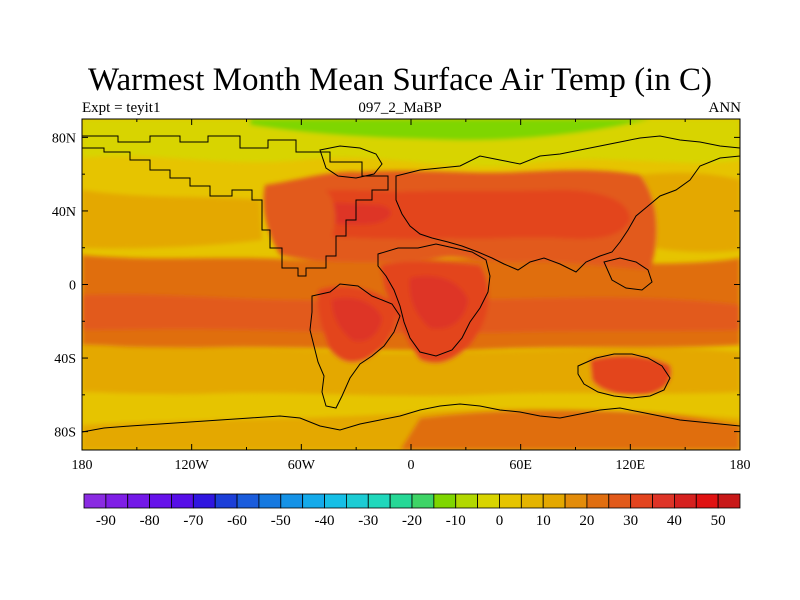 This screenshot has height=600, width=800. Describe the element at coordinates (193, 521) in the screenshot. I see `colorbar-label: -70` at that location.